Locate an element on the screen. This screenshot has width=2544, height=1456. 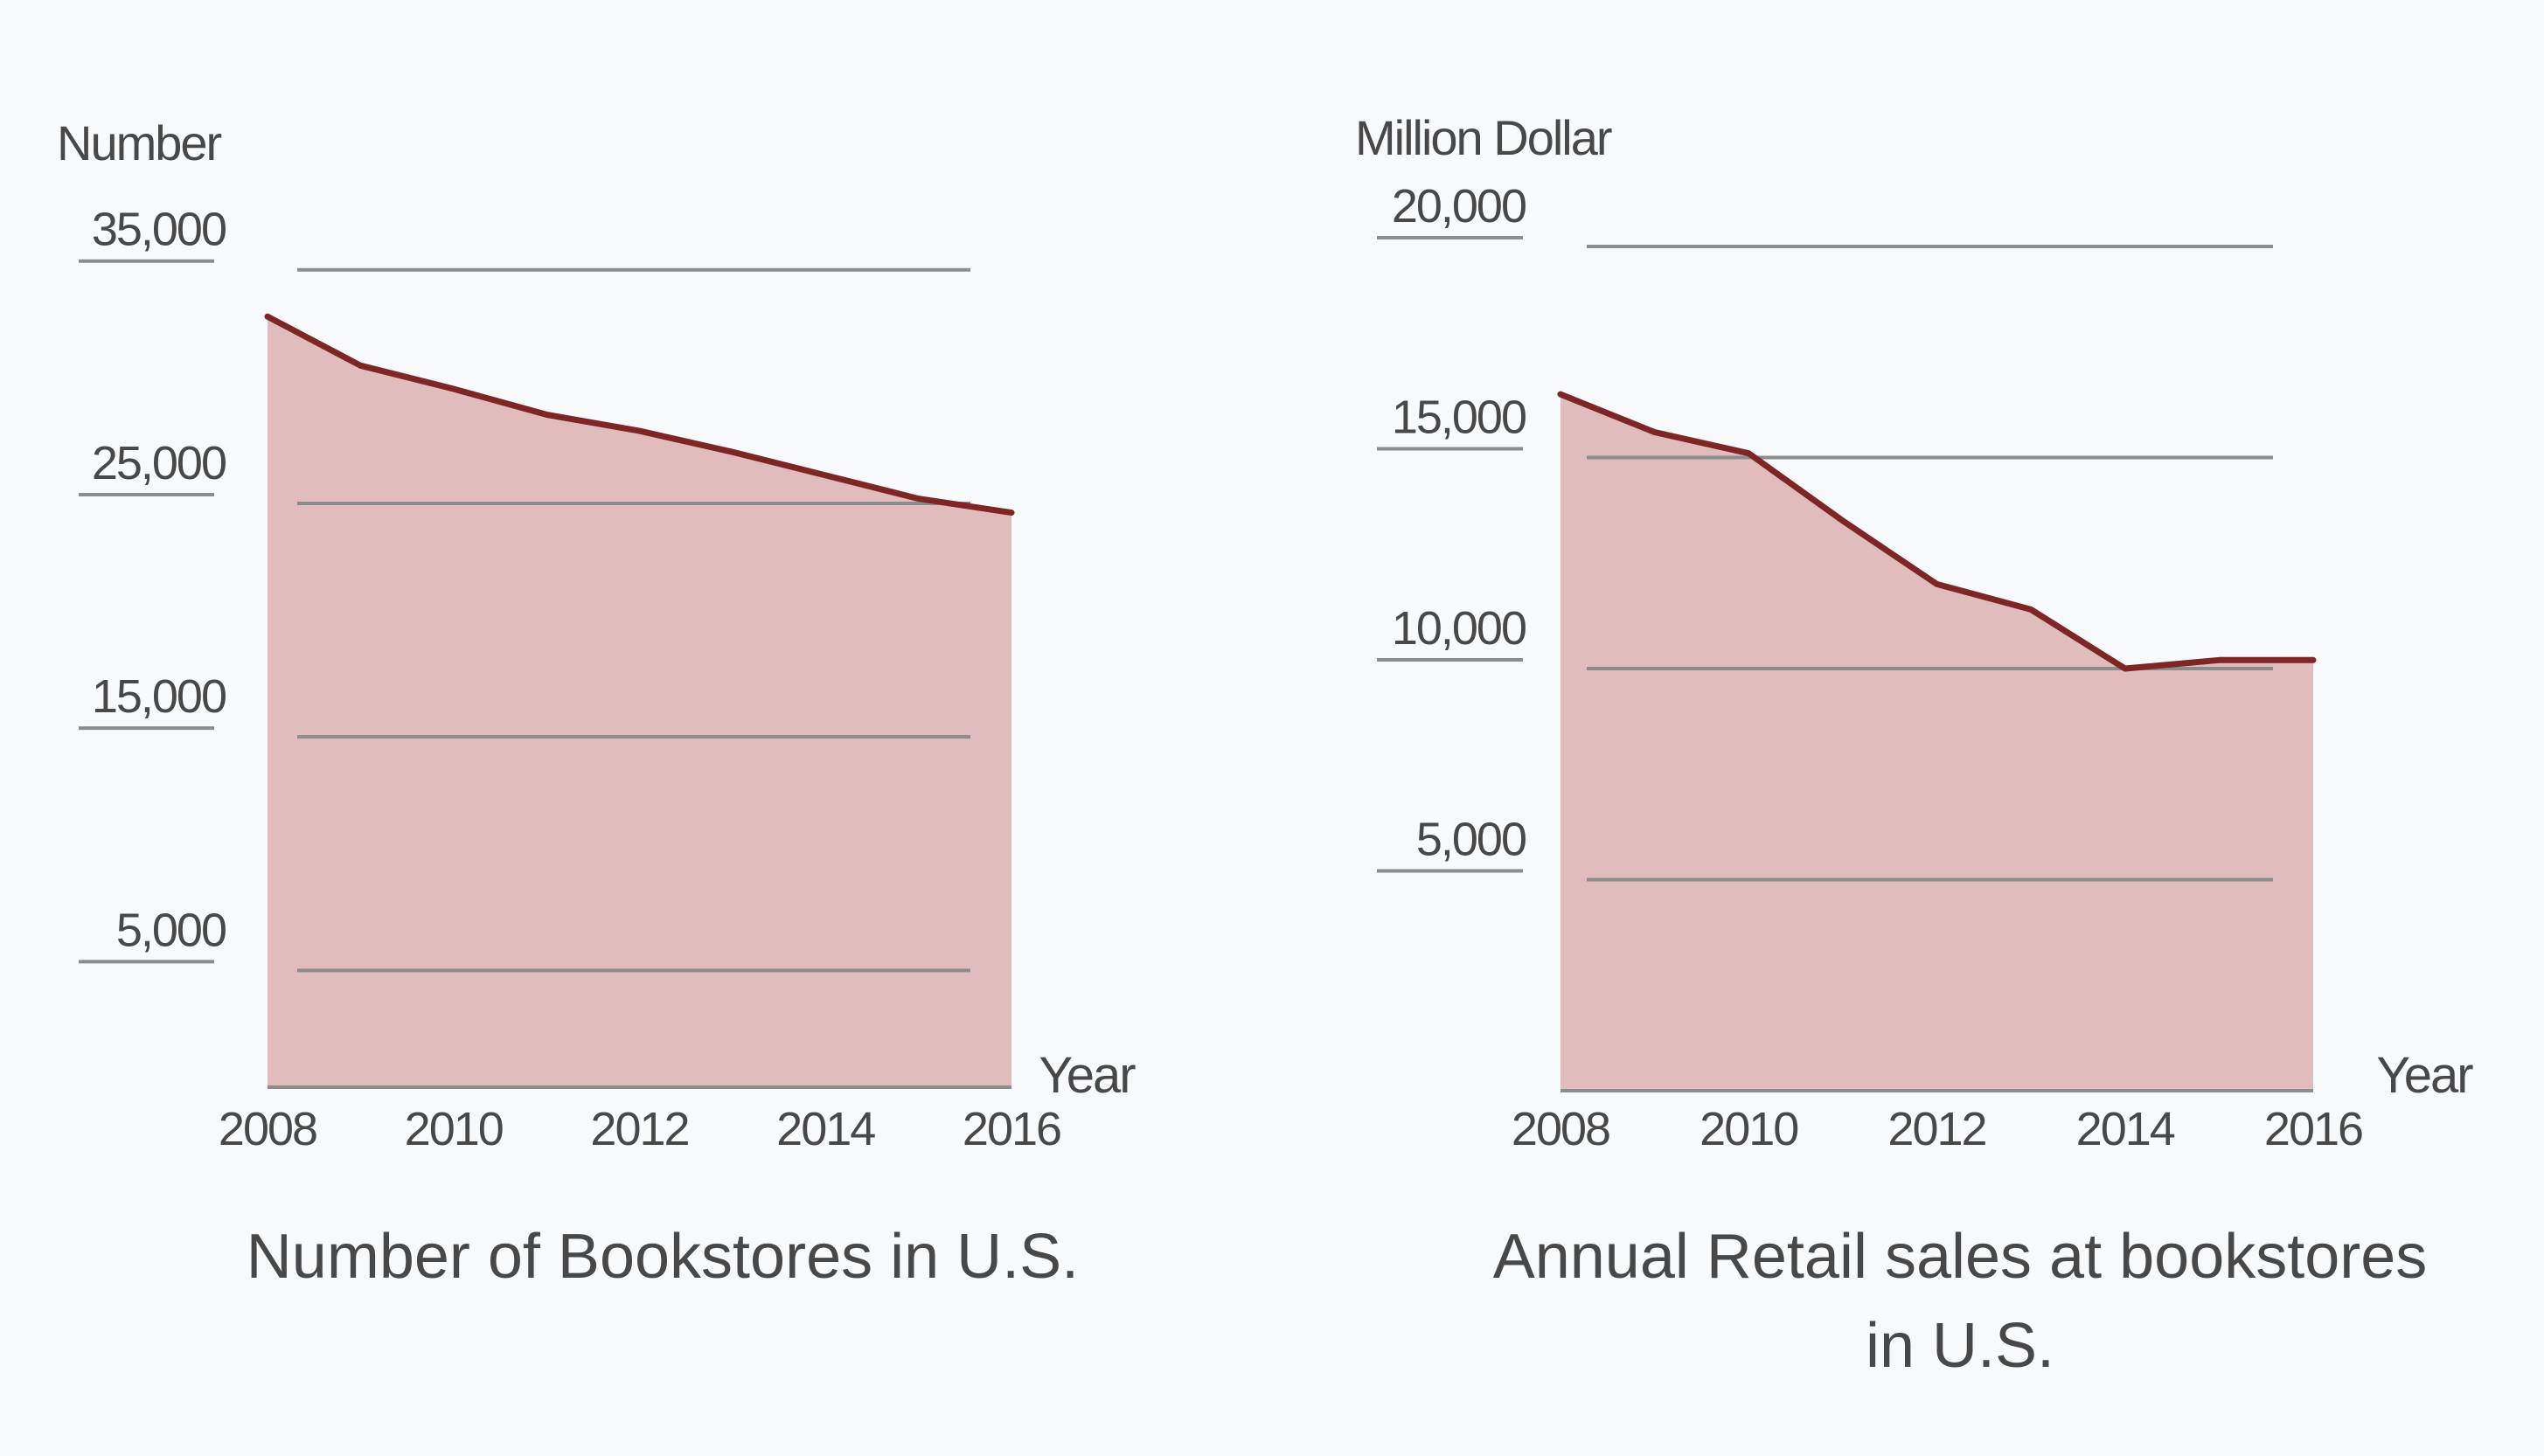
y-tick-label: 35,000 is located at coordinates (159, 230).